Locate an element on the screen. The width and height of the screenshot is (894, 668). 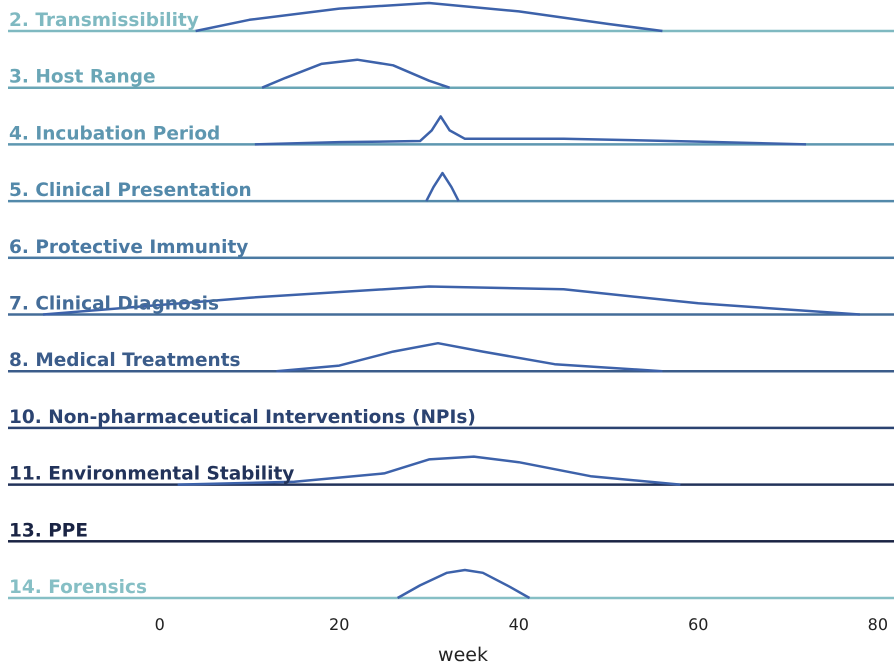
text: 6. Protective Immunity is located at coordinates (128, 247).